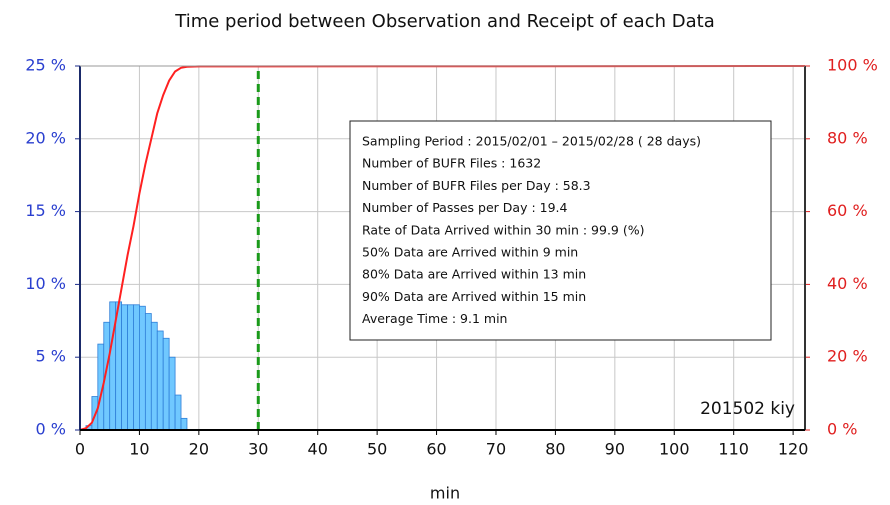 This screenshot has height=505, width=890. Describe the element at coordinates (496, 449) in the screenshot. I see `x-tick-label: 70` at that location.